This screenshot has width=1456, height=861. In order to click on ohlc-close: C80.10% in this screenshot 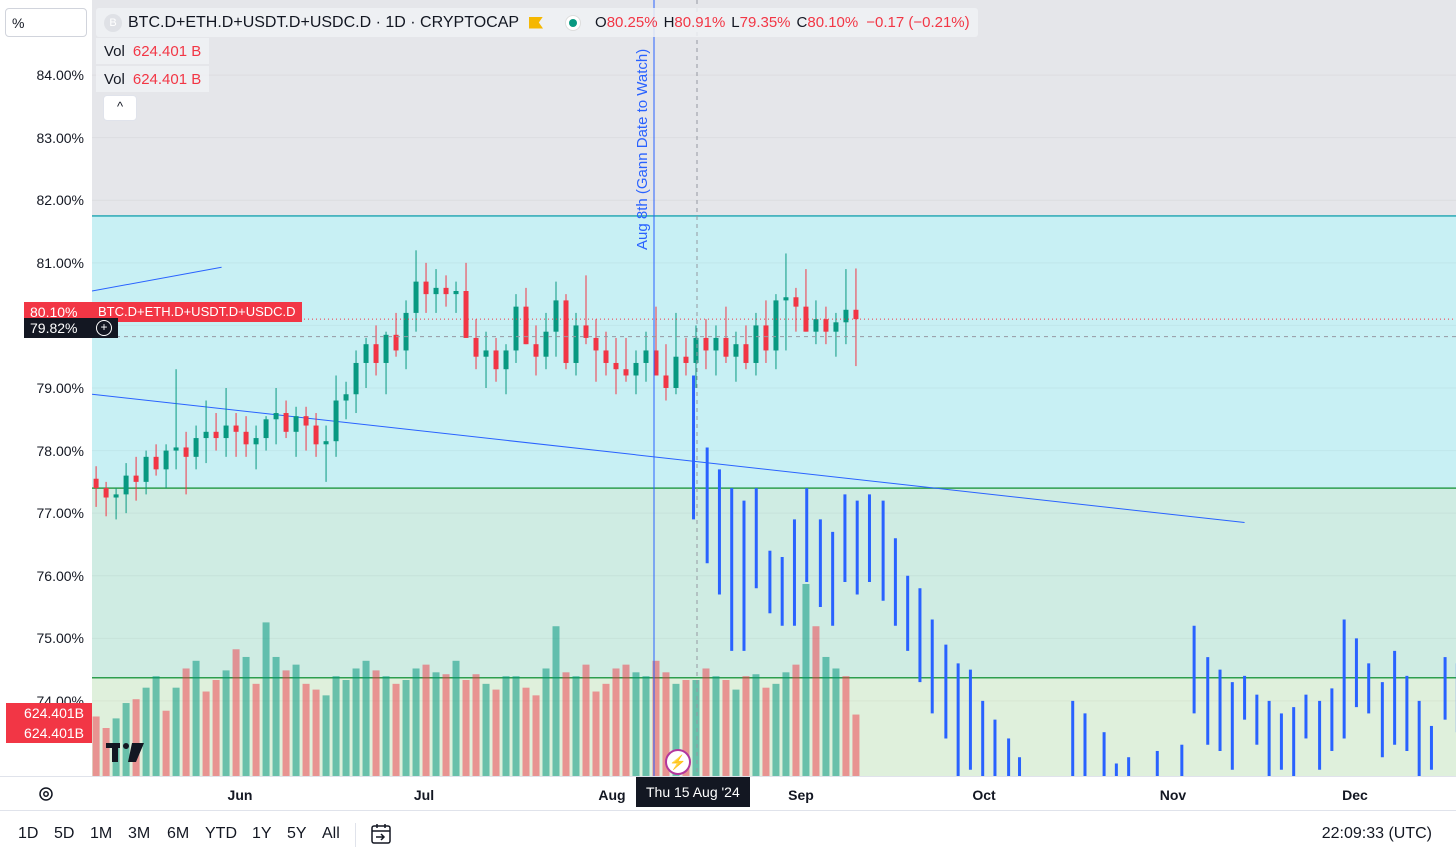, I will do `click(827, 22)`.